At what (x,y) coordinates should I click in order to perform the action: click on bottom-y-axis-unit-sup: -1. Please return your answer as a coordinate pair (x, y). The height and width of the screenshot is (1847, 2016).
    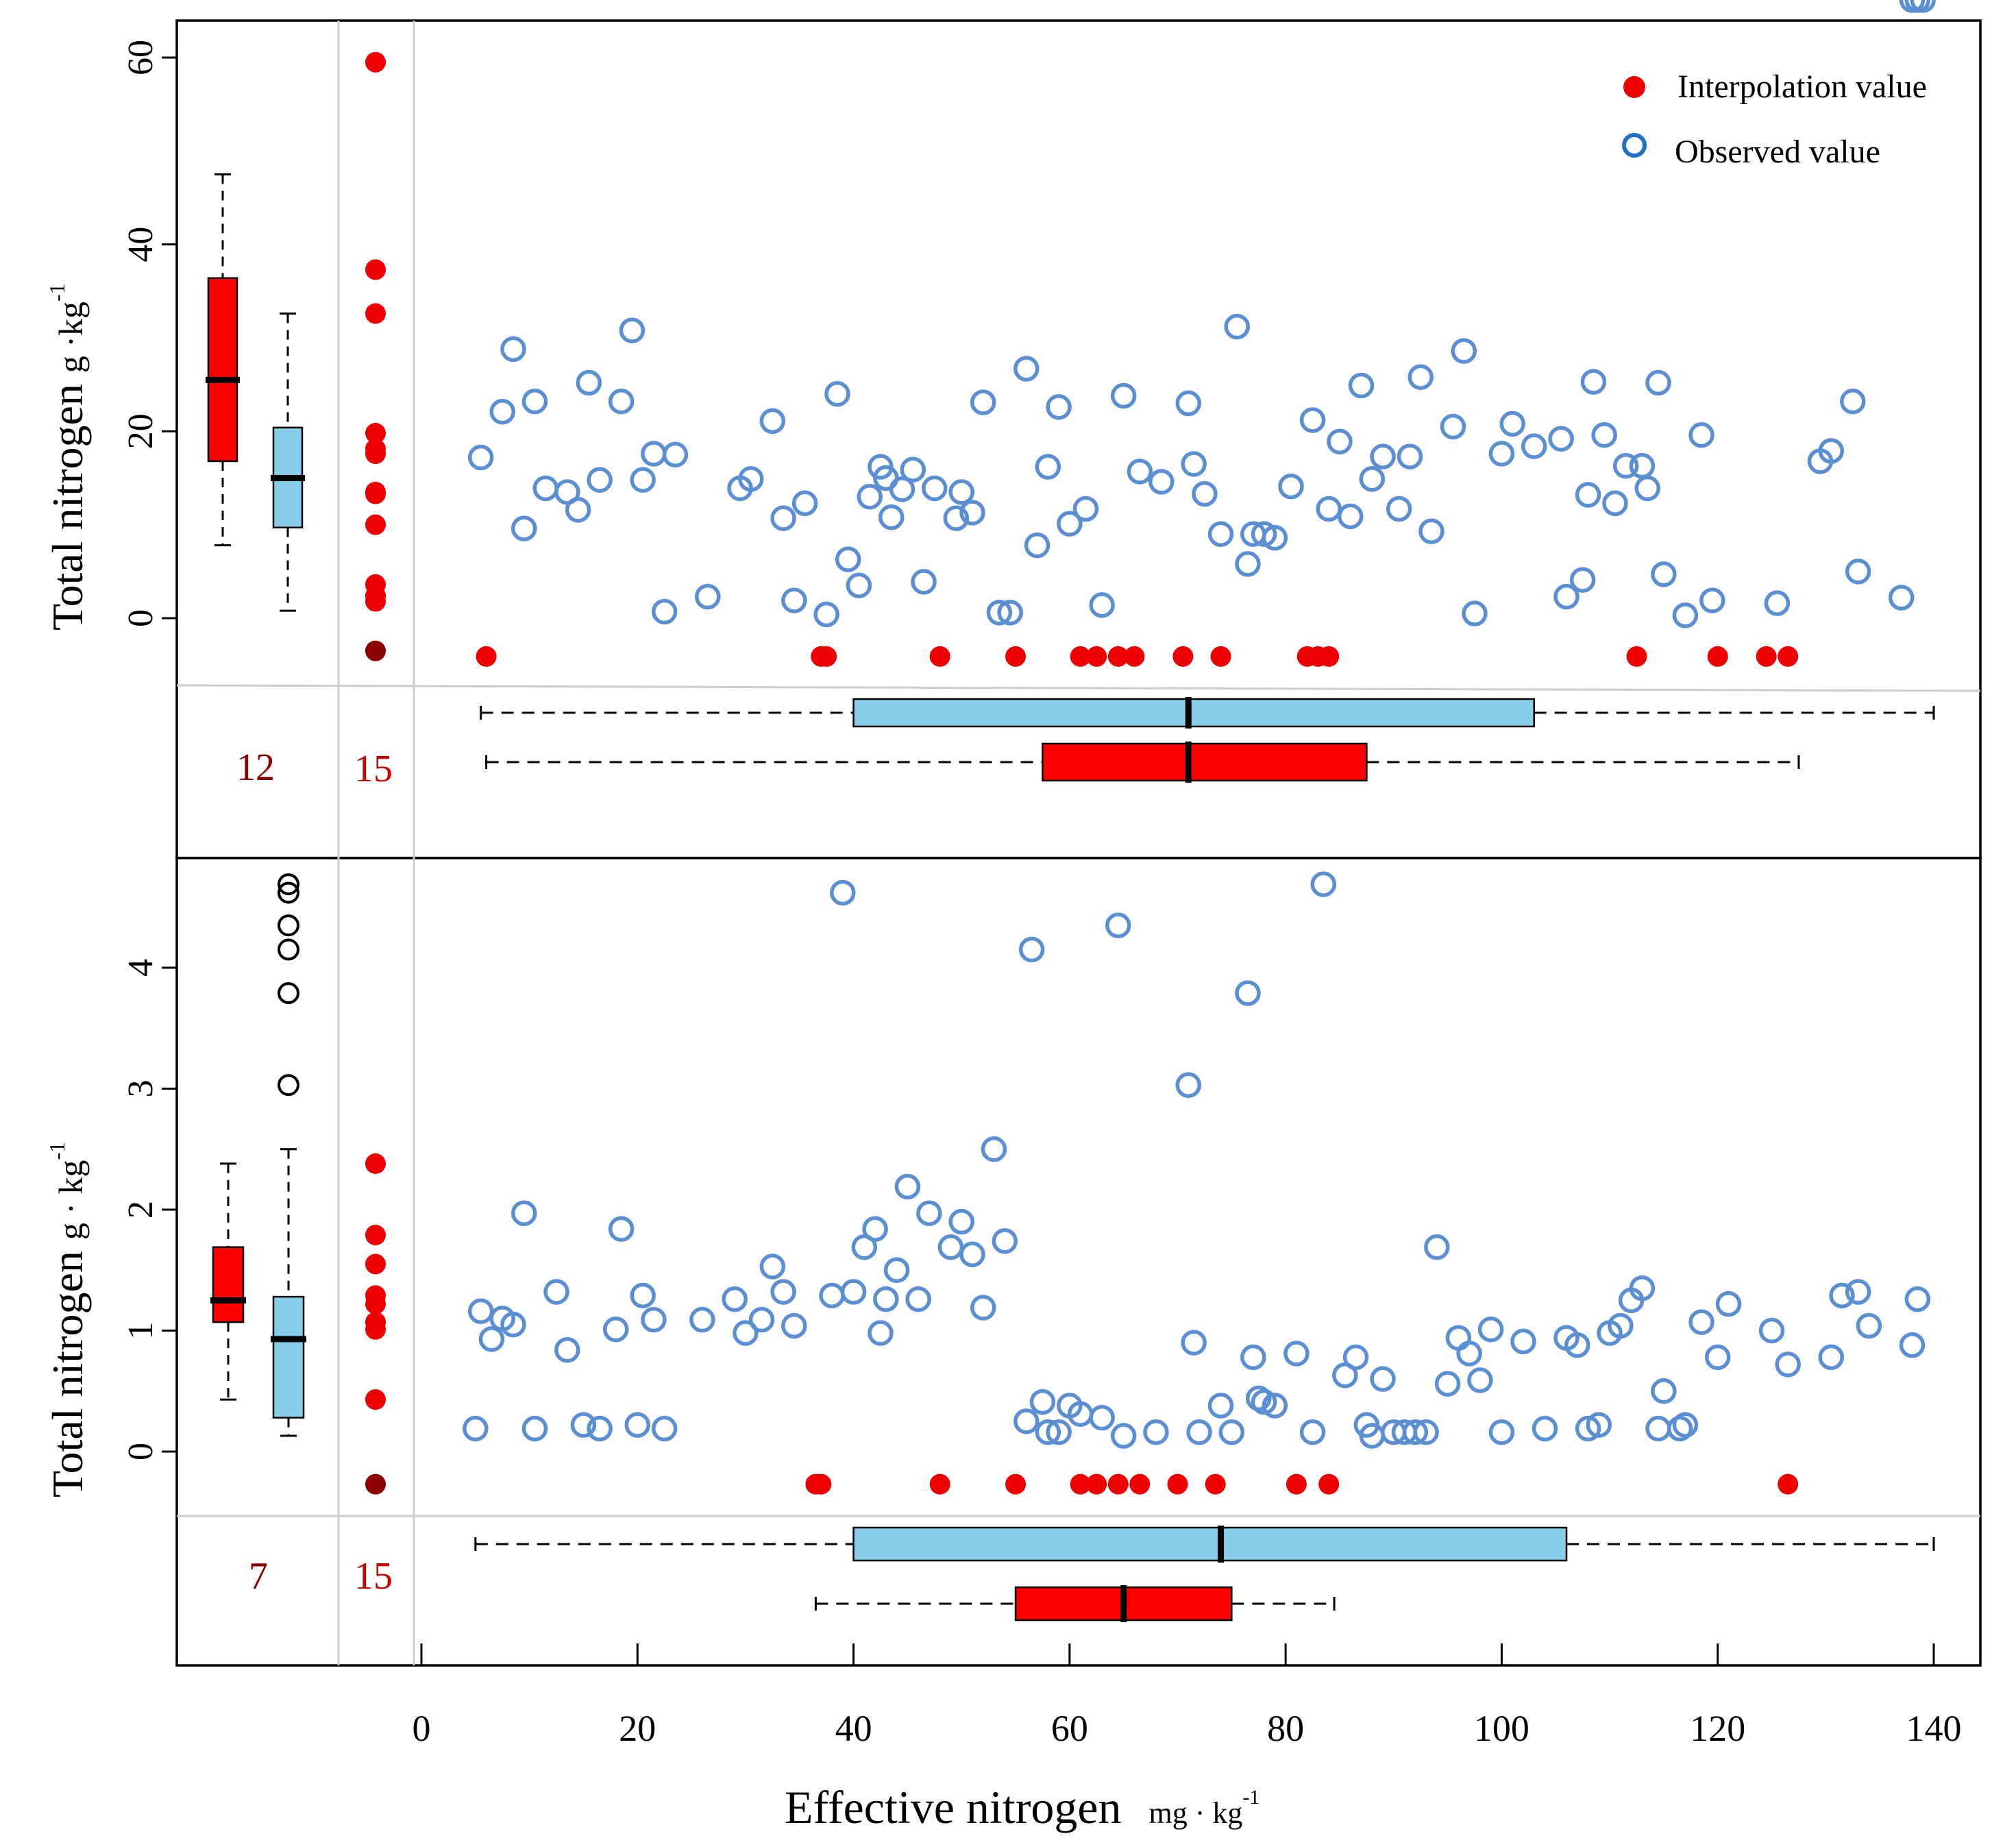
    Looking at the image, I should click on (57, 1151).